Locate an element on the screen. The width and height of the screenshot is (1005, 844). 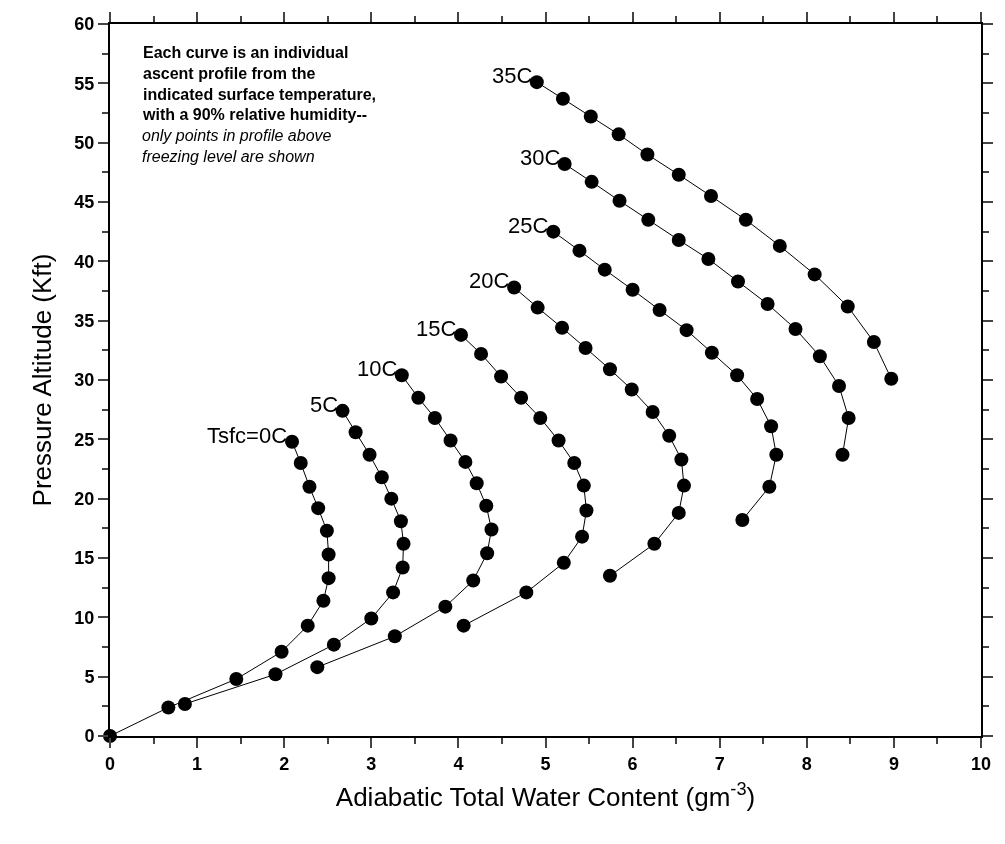
series-label: Tsfc=0C is located at coordinates (247, 435).